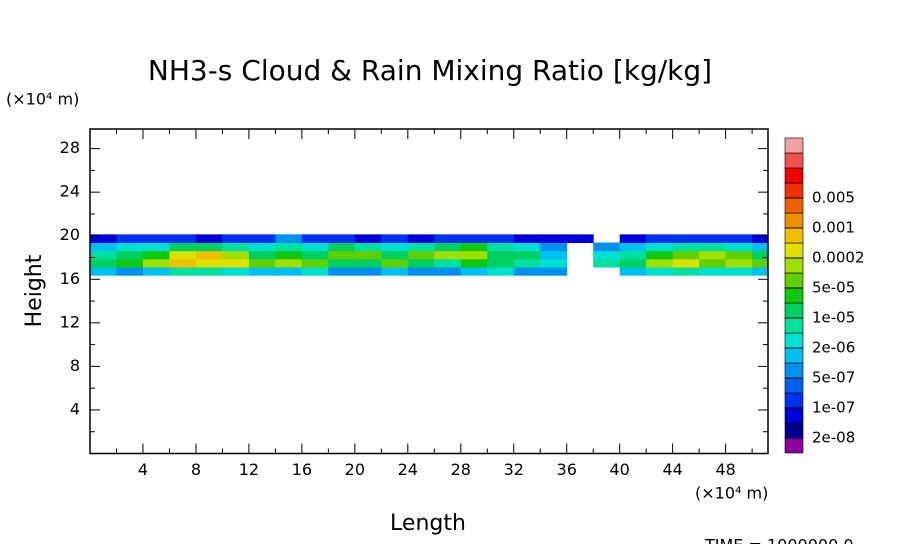  Describe the element at coordinates (833, 438) in the screenshot. I see `colorbar-label: 2e-08` at that location.